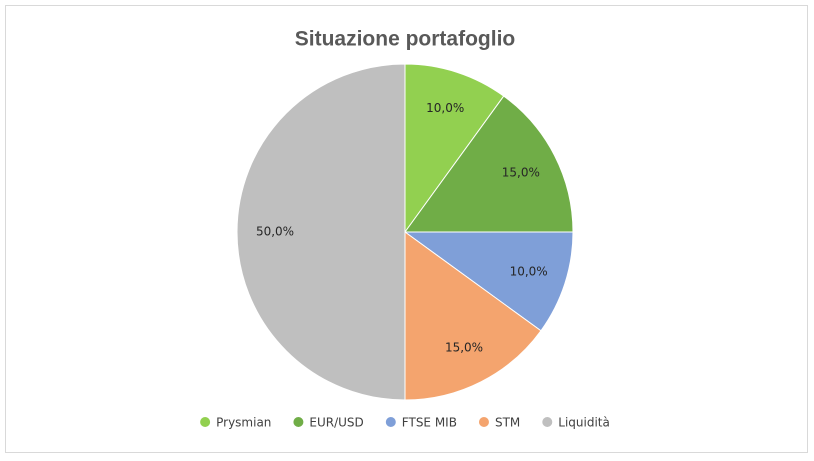  I want to click on chart-title: Situazione portafoglio, so click(405, 39).